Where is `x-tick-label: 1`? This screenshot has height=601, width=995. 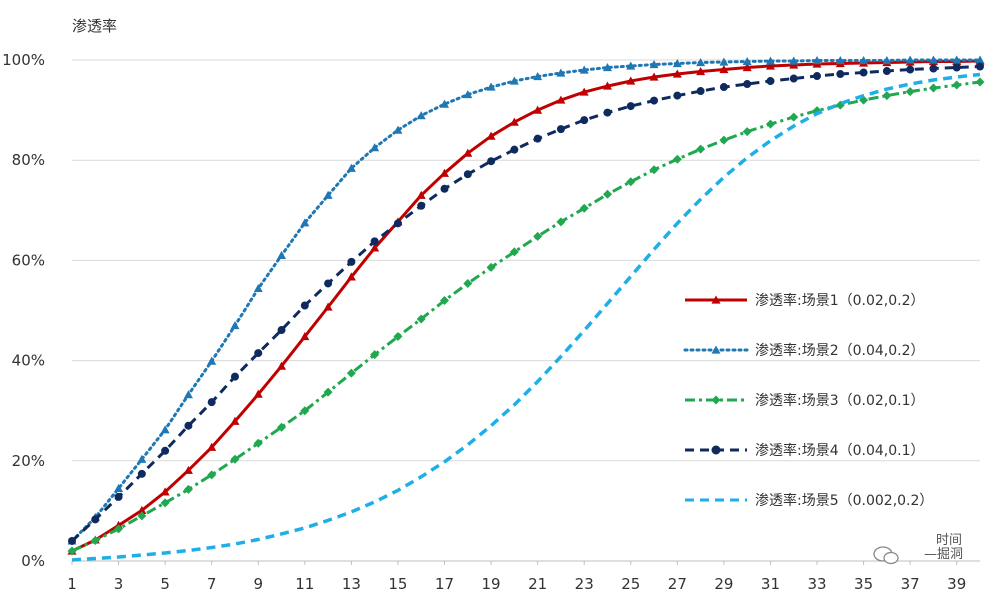 x-tick-label: 1 is located at coordinates (72, 584).